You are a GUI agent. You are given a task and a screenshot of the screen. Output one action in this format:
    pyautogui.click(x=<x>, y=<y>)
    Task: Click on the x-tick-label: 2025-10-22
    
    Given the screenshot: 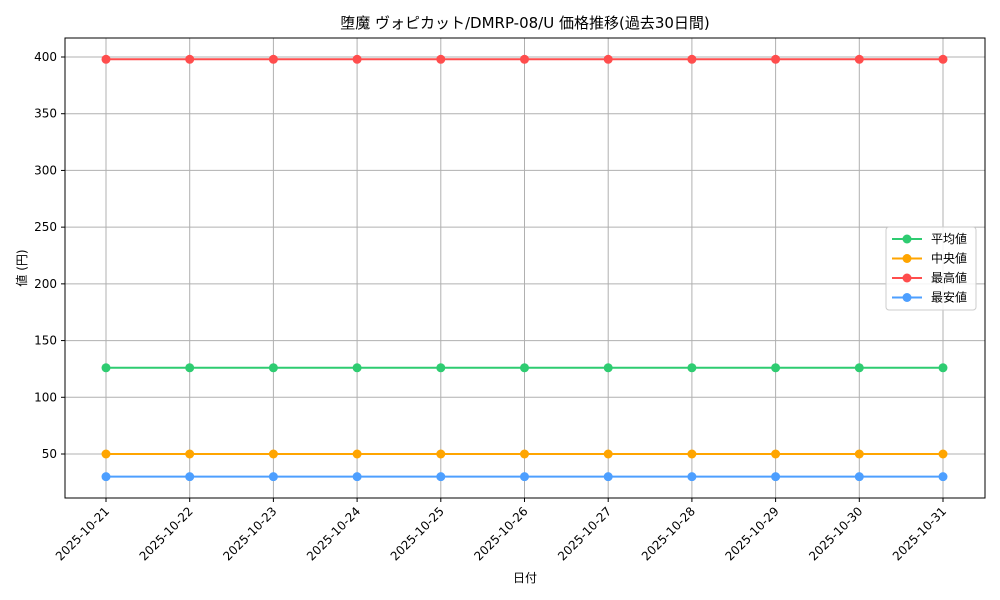 What is the action you would take?
    pyautogui.click(x=166, y=533)
    